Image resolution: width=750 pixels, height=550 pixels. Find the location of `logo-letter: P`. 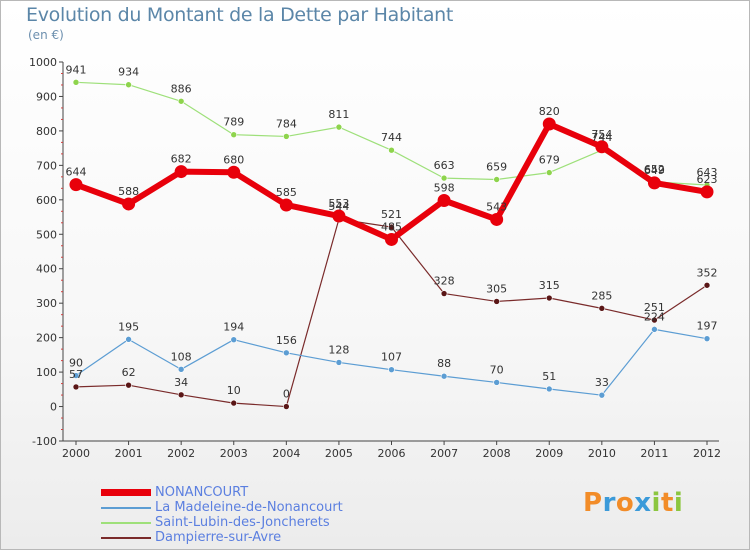

logo-letter: P is located at coordinates (593, 503).